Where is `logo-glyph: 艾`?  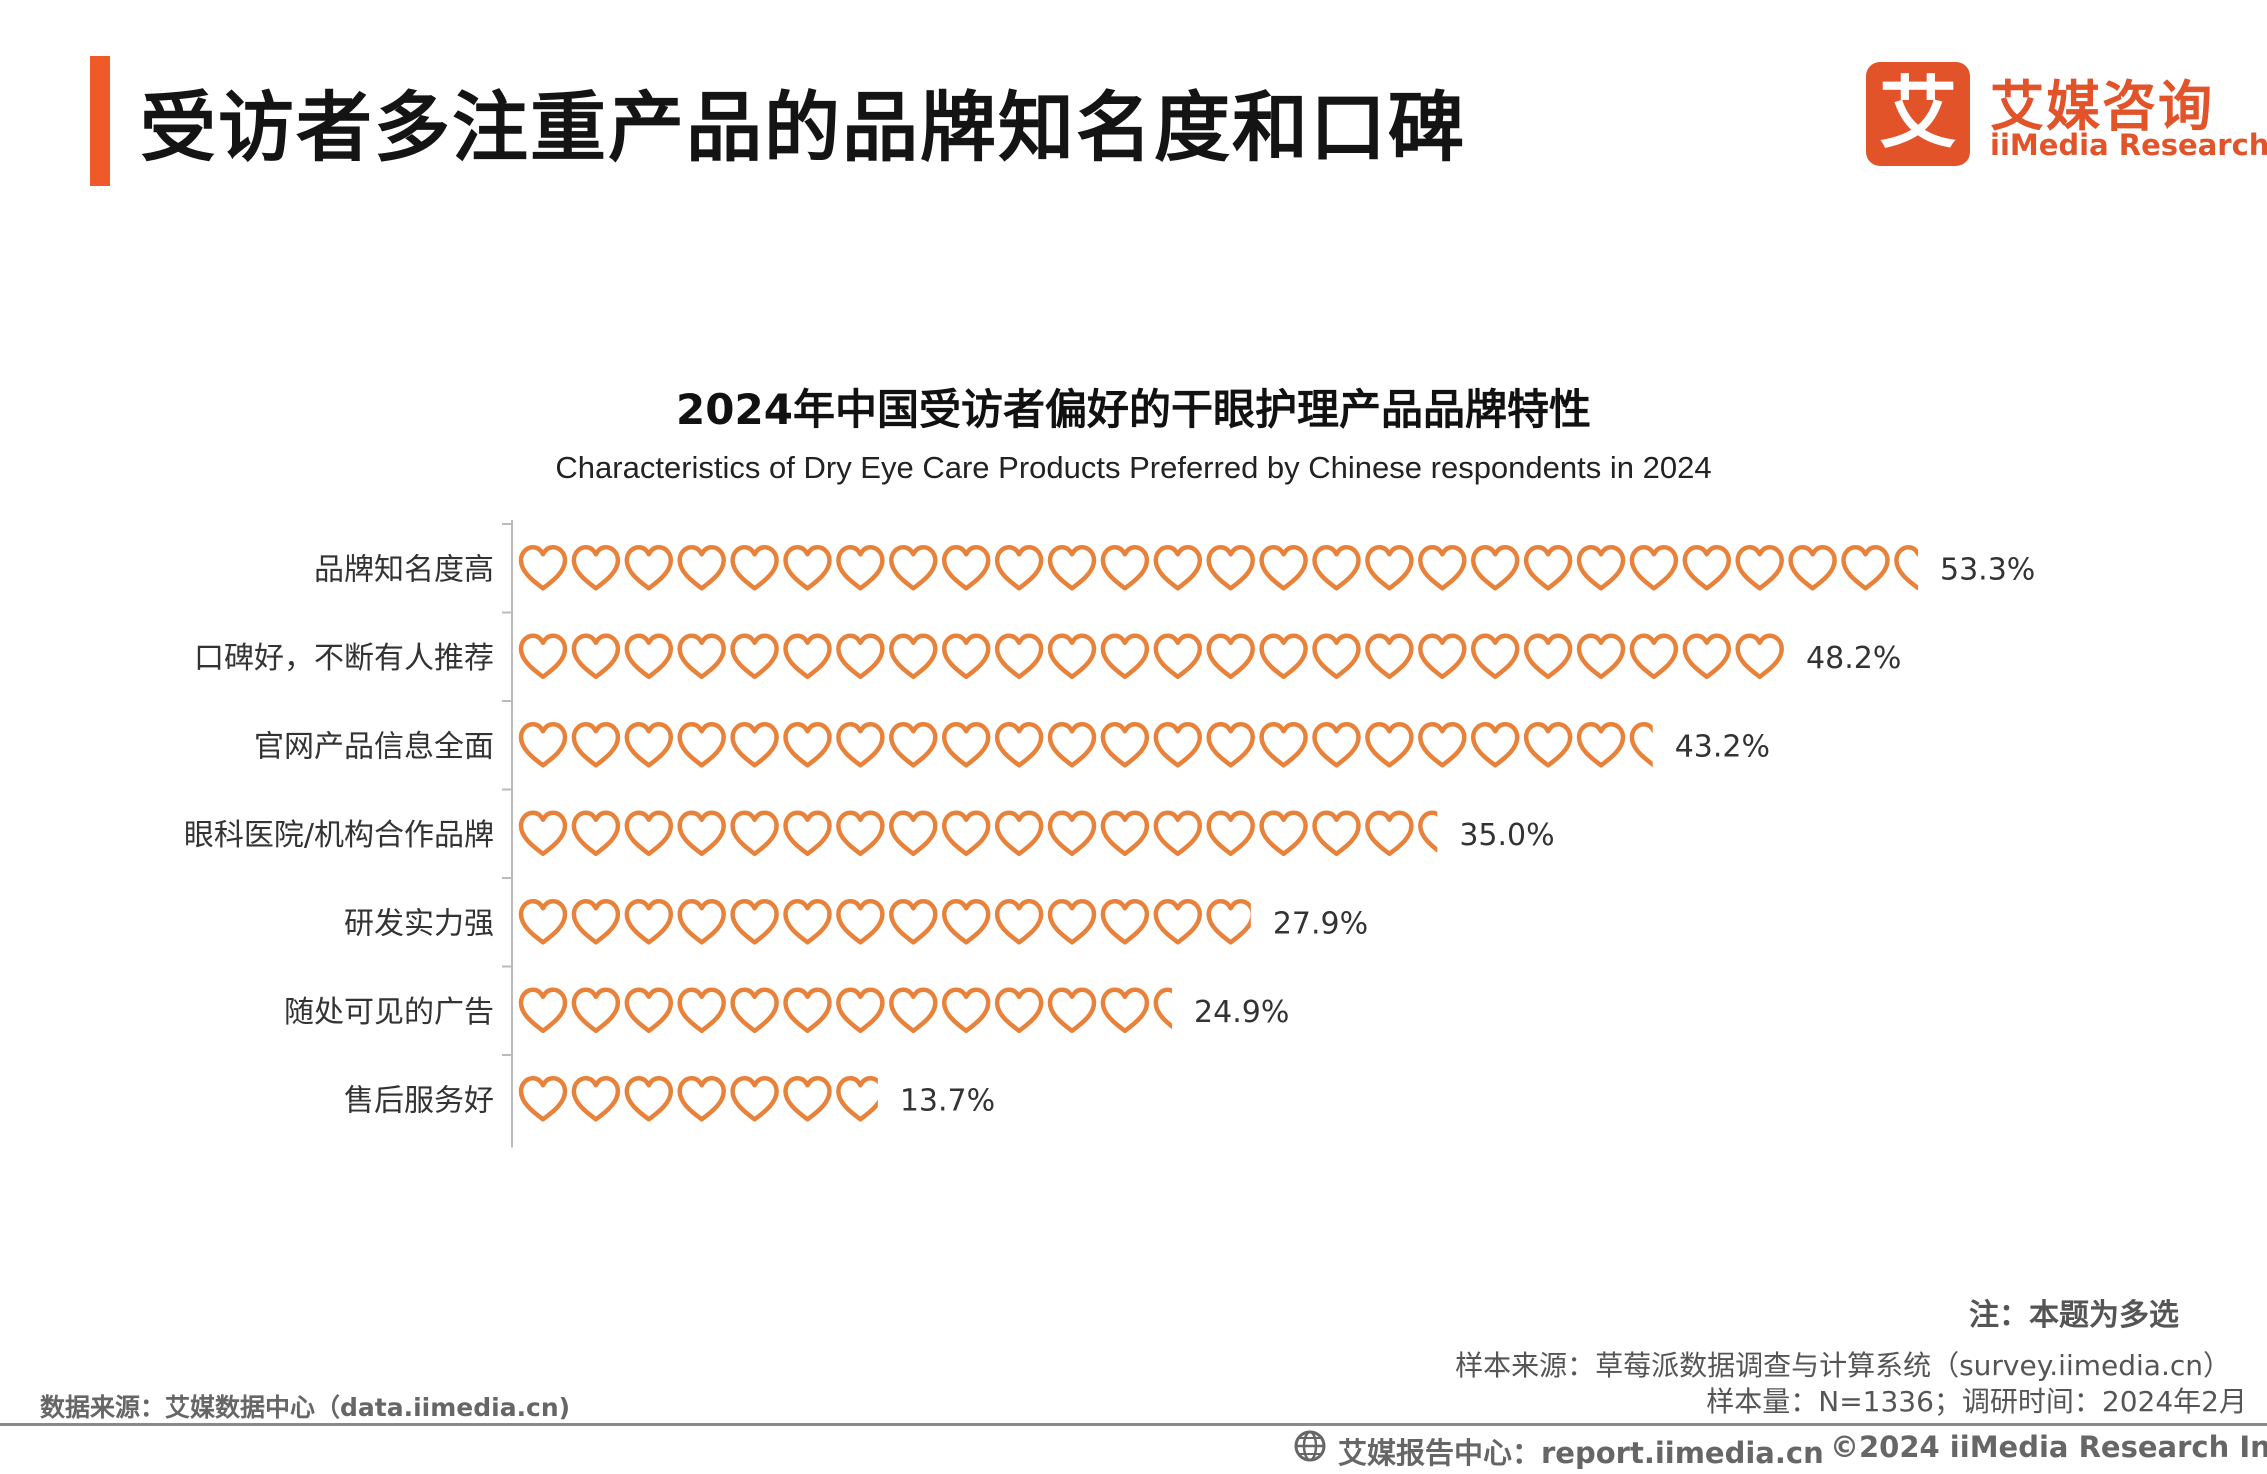 logo-glyph: 艾 is located at coordinates (1917, 114).